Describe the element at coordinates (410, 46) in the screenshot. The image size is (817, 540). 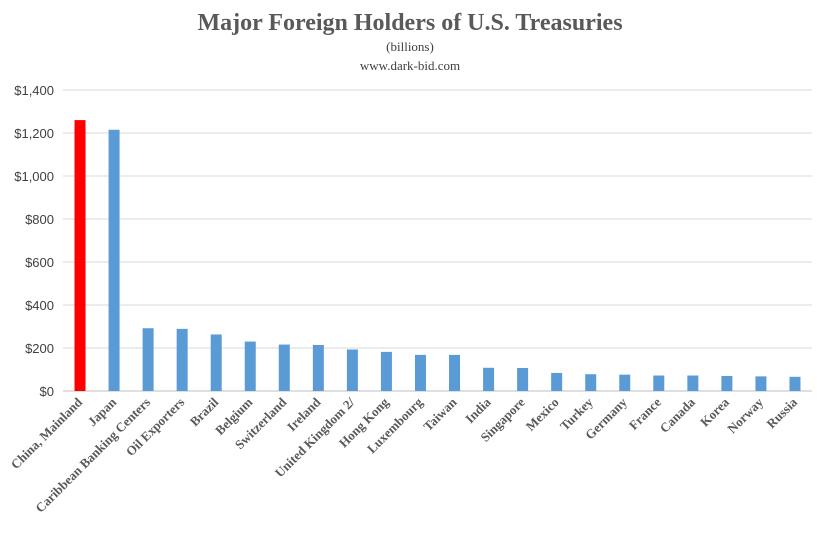
I see `chart-subtitle: (billions)` at that location.